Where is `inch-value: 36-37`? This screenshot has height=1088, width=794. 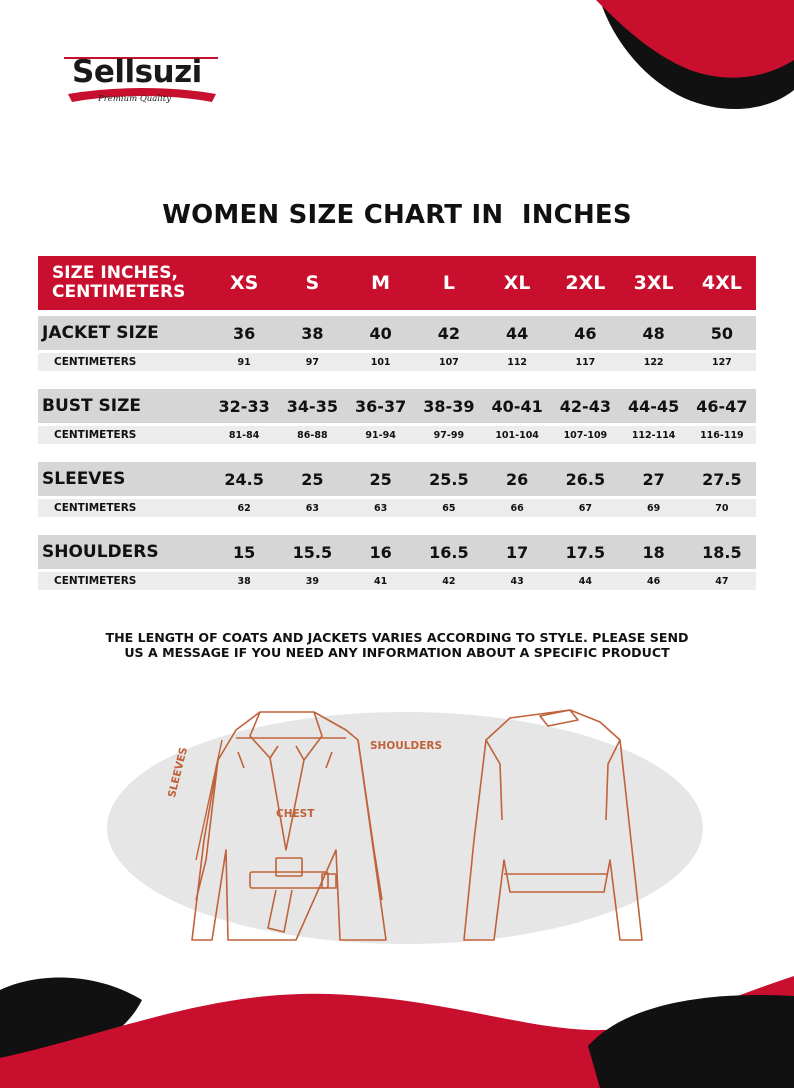 inch-value: 36-37 is located at coordinates (381, 406).